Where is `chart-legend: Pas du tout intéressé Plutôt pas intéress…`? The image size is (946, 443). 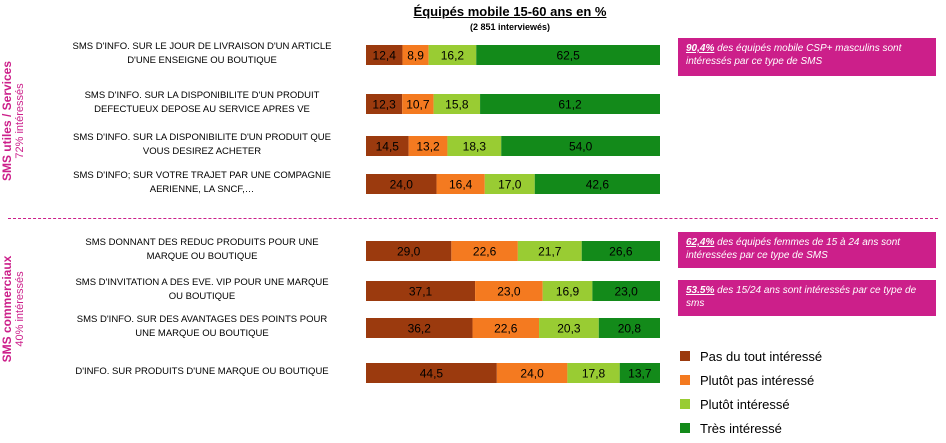 chart-legend: Pas du tout intéressé Plutôt pas intéress… is located at coordinates (751, 392).